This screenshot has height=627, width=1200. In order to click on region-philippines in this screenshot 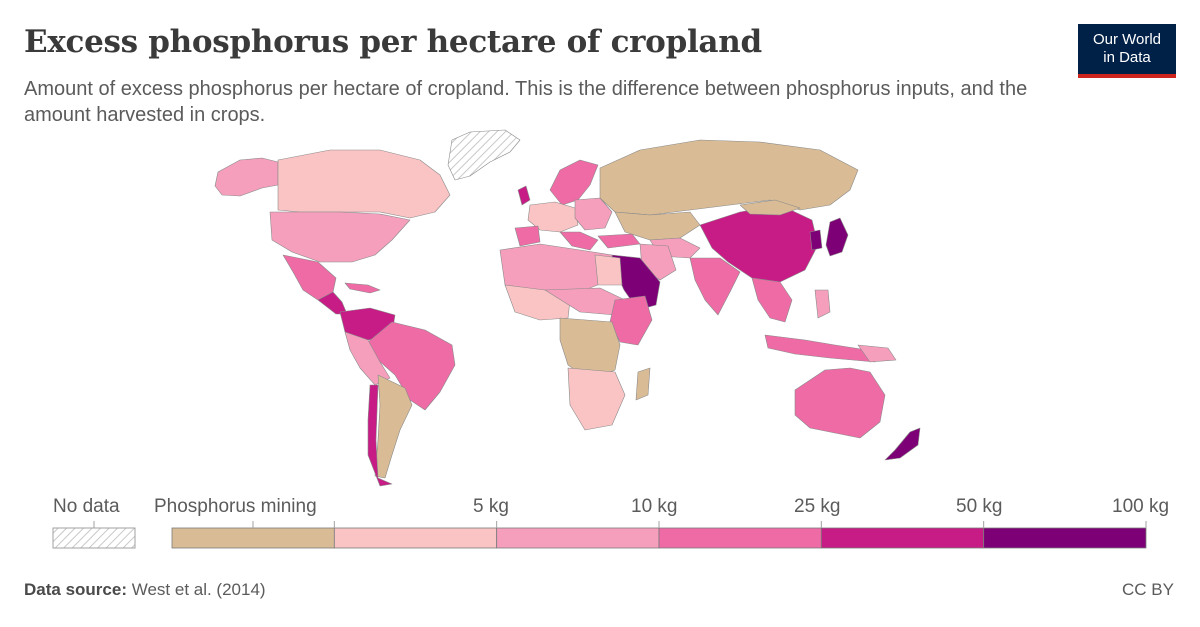, I will do `click(822, 304)`.